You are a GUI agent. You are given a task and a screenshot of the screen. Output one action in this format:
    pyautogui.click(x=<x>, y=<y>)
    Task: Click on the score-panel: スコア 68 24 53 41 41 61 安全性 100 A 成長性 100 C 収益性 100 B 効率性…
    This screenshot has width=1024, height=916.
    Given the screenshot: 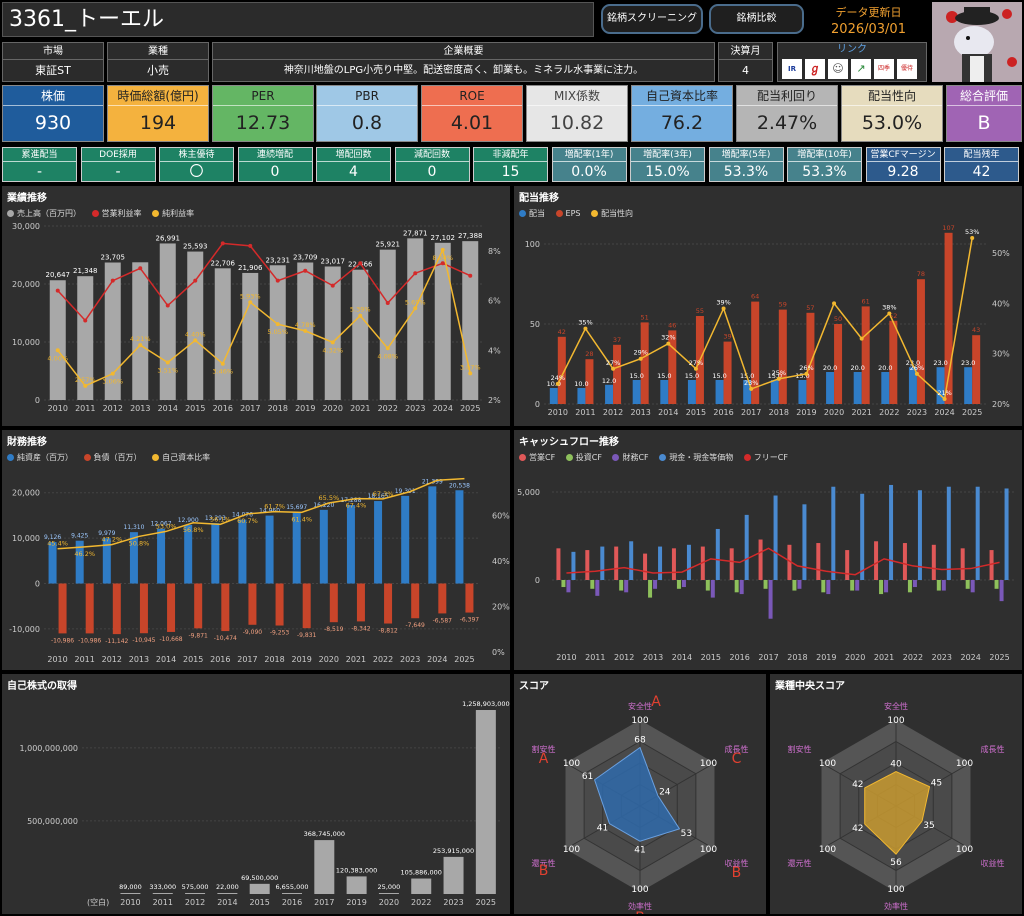 What is the action you would take?
    pyautogui.click(x=640, y=794)
    